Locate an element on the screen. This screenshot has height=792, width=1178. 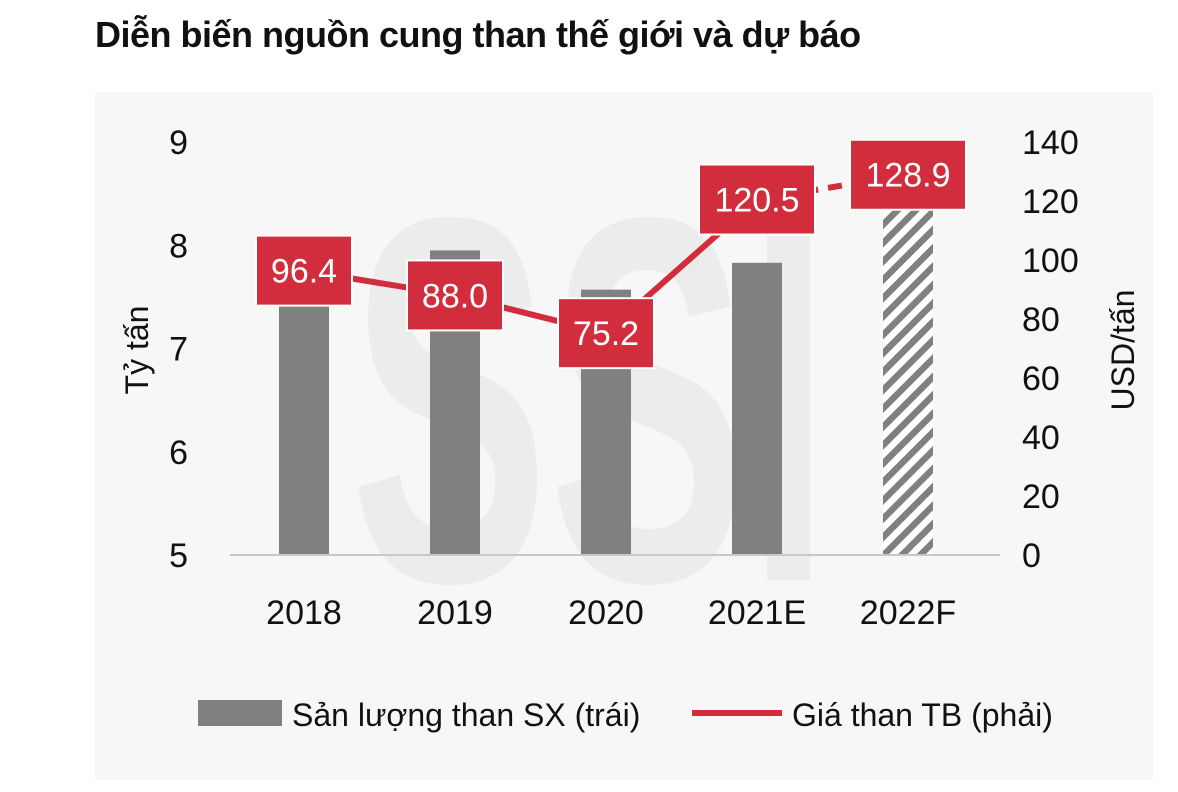
legend-bar-swatch is located at coordinates (240, 713).